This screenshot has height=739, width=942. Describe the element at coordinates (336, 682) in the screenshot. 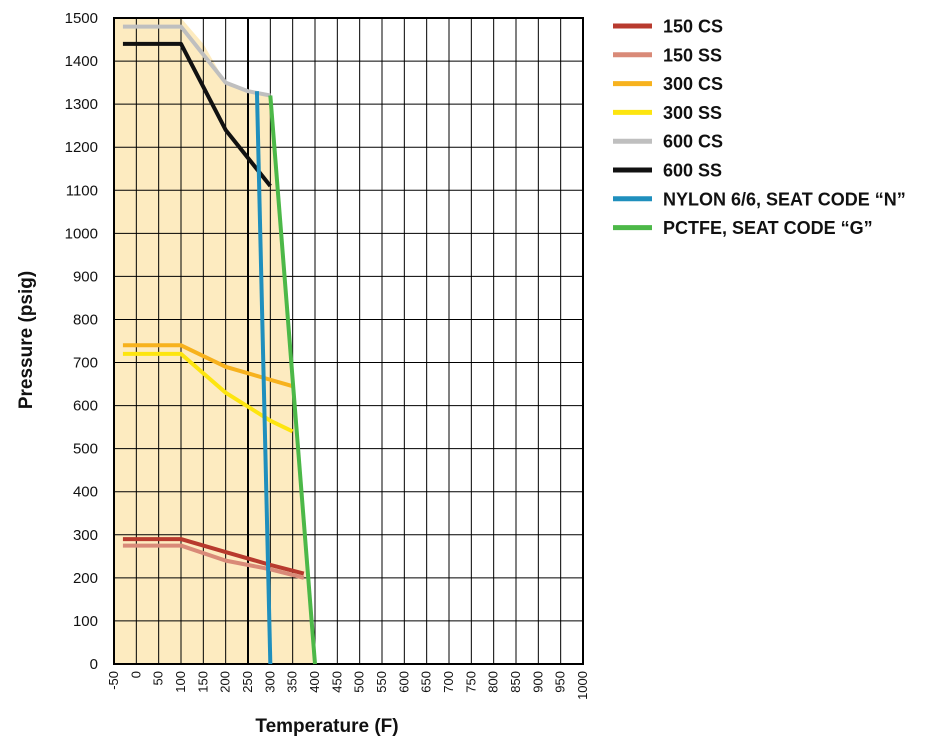

I see `x-tick-label: 450` at that location.